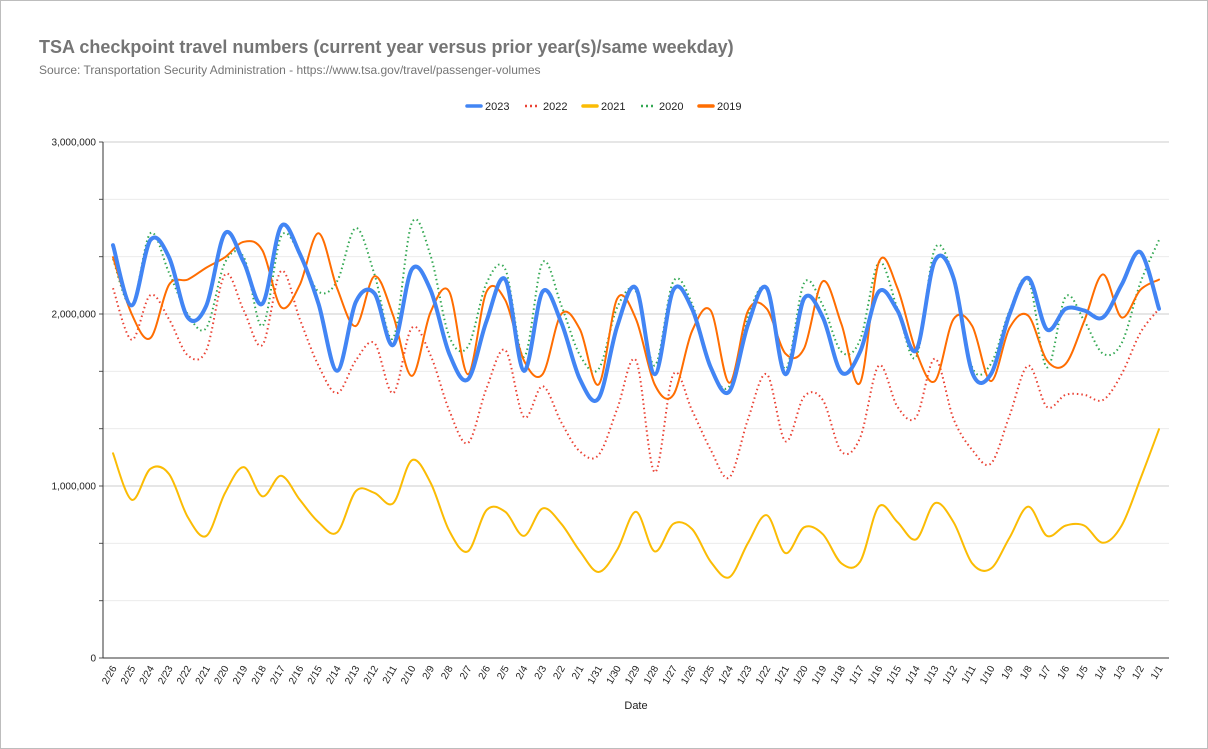 The image size is (1208, 749). What do you see at coordinates (1138, 673) in the screenshot?
I see `x-tick-label: 1/2` at bounding box center [1138, 673].